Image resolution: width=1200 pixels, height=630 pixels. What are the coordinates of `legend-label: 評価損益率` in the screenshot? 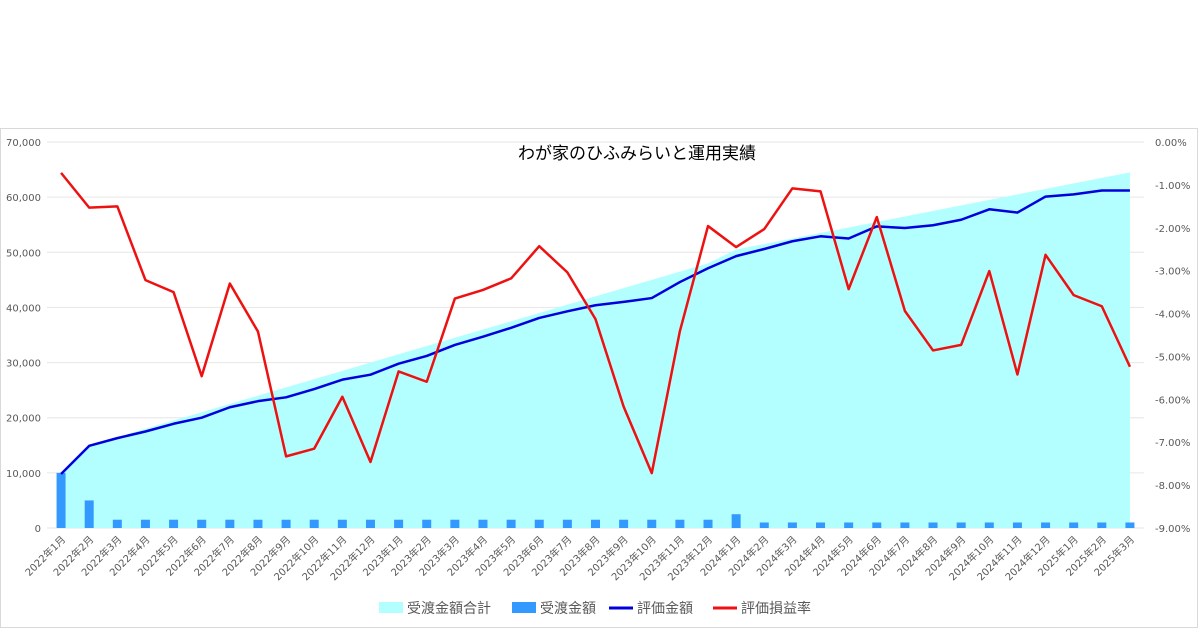 It's located at (776, 608).